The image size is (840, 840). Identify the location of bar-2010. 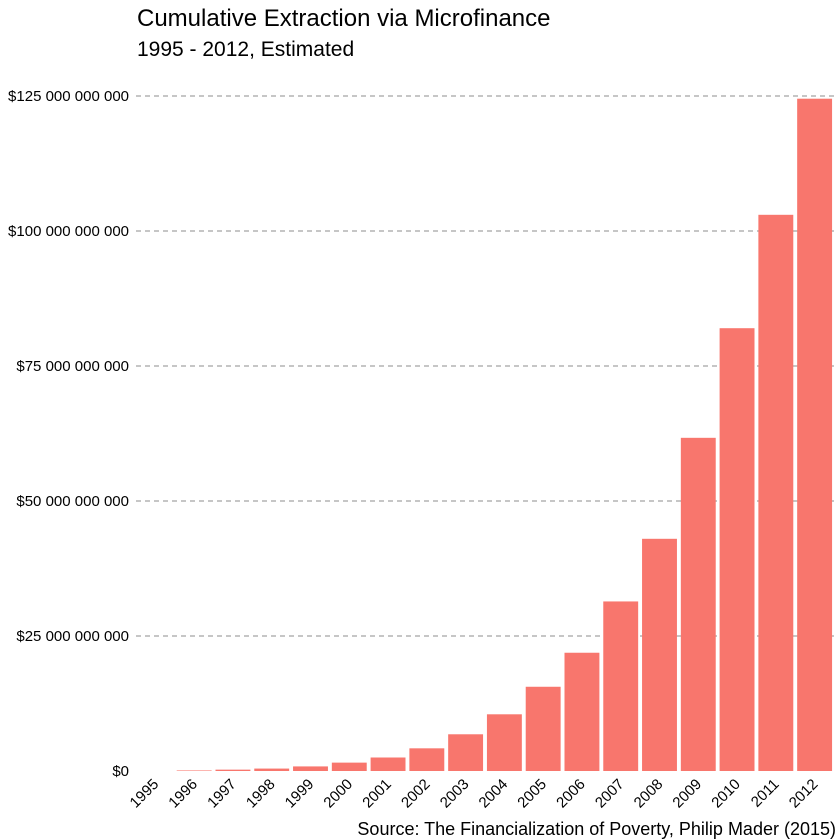
(737, 549).